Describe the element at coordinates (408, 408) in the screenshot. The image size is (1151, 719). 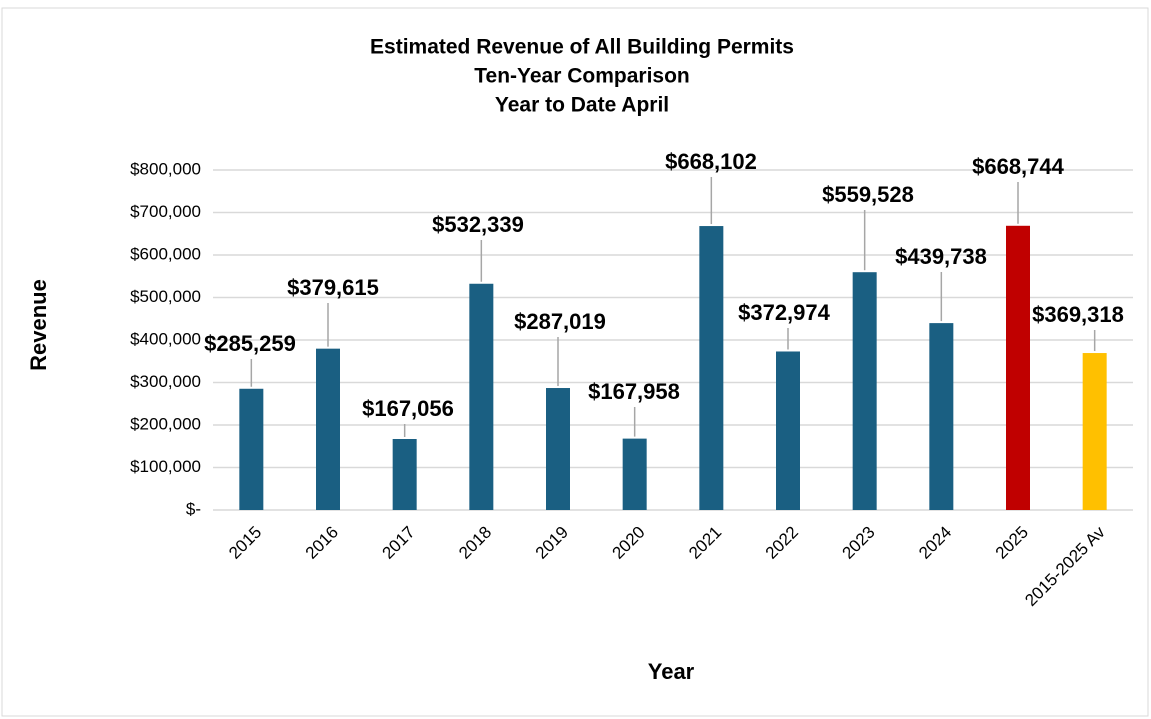
I see `data-label: $167,056` at that location.